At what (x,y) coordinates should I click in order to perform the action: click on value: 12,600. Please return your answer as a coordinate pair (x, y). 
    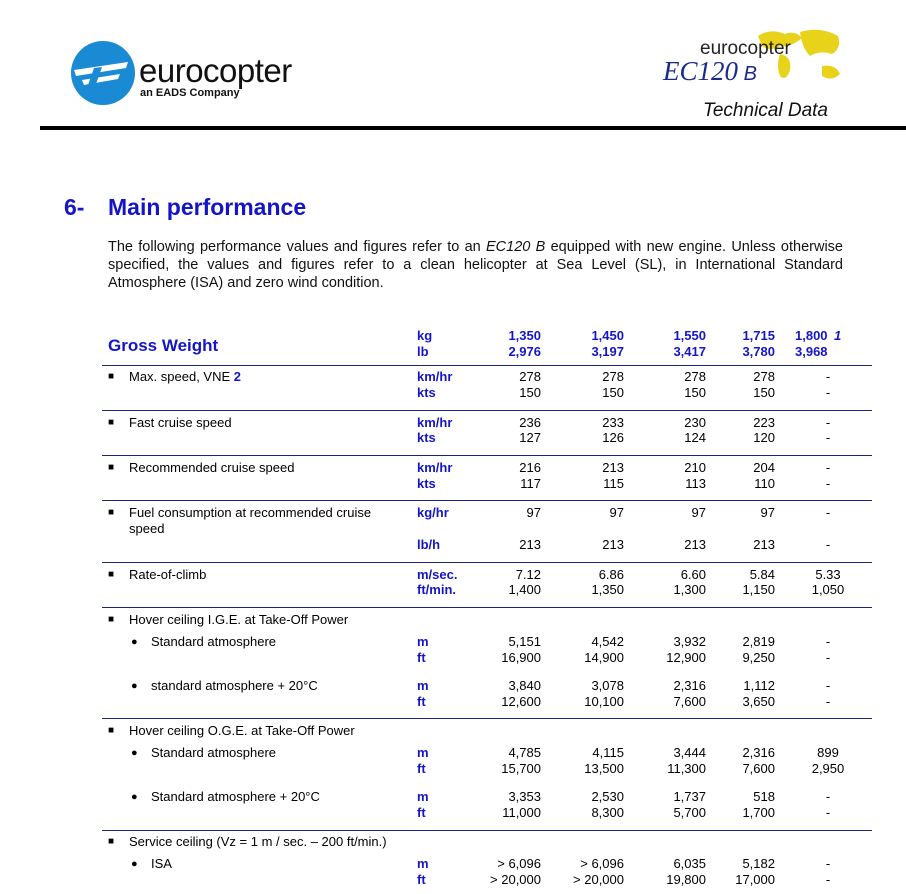
    Looking at the image, I should click on (521, 701).